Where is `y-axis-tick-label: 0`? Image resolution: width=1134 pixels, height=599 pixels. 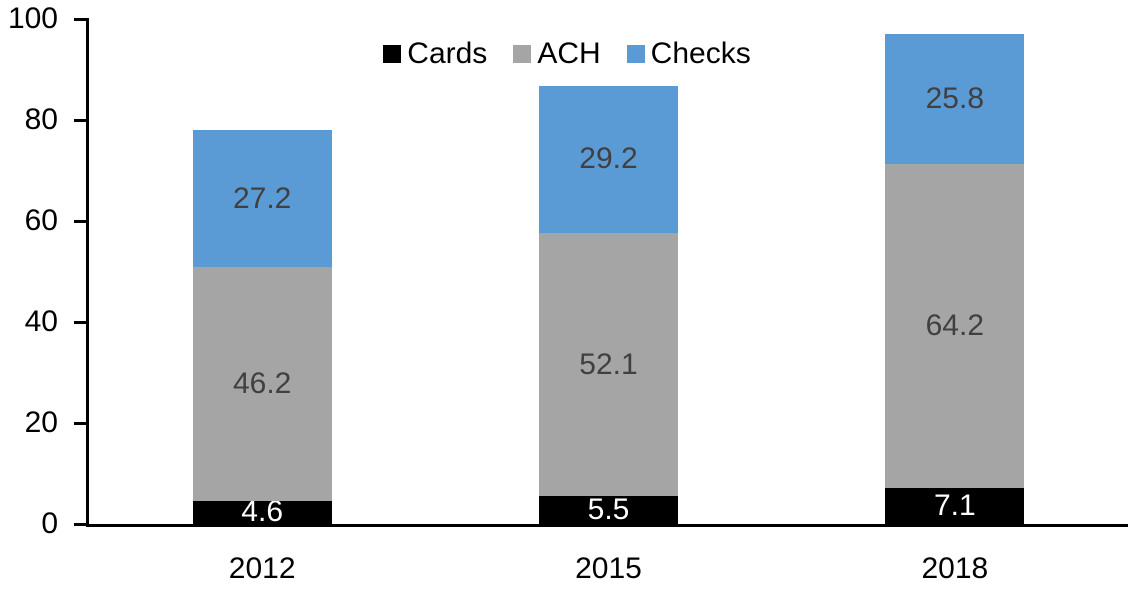
y-axis-tick-label: 0 is located at coordinates (49, 523).